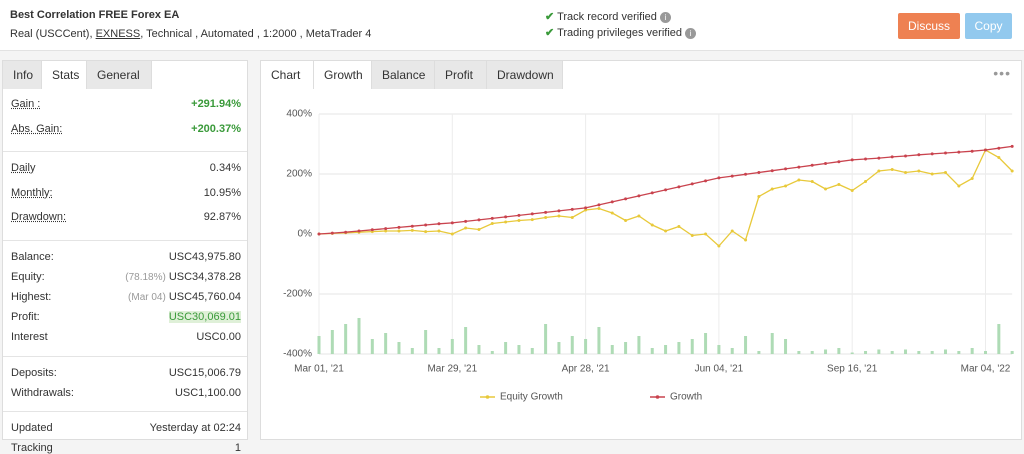 This screenshot has width=1024, height=454. Describe the element at coordinates (403, 75) in the screenshot. I see `chart-tab: Balance` at that location.